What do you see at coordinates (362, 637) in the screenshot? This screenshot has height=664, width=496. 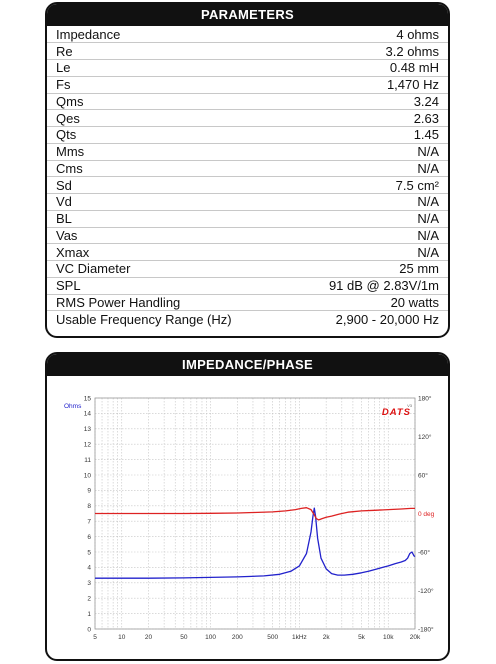 I see `x-tick-label: 5k` at bounding box center [362, 637].